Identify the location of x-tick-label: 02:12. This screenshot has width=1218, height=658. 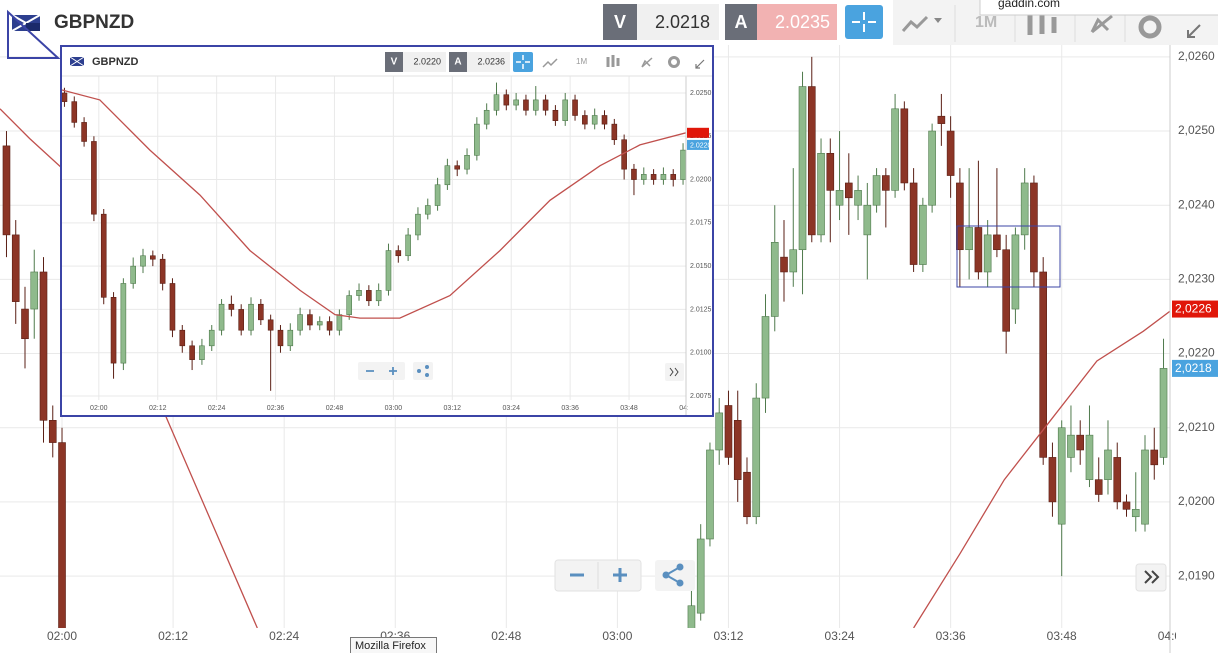
(173, 636).